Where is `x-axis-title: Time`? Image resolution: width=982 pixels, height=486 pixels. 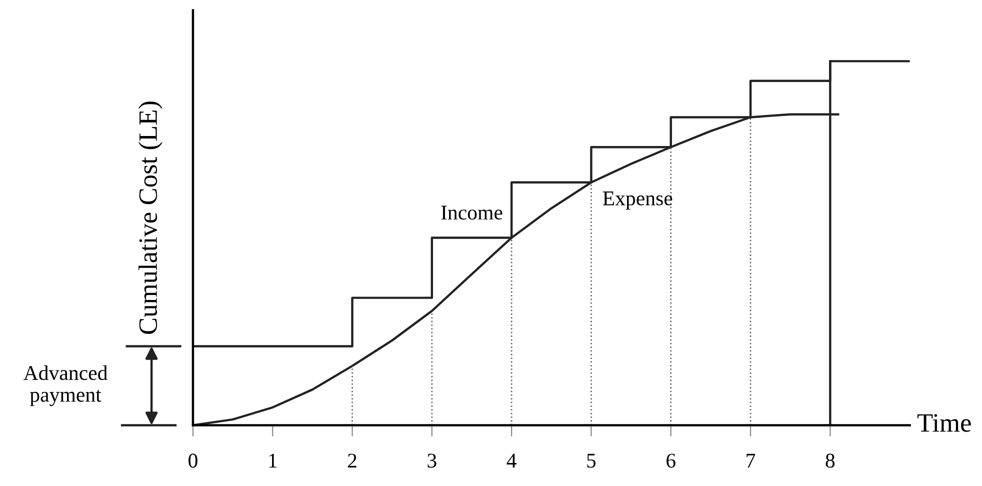 x-axis-title: Time is located at coordinates (944, 423).